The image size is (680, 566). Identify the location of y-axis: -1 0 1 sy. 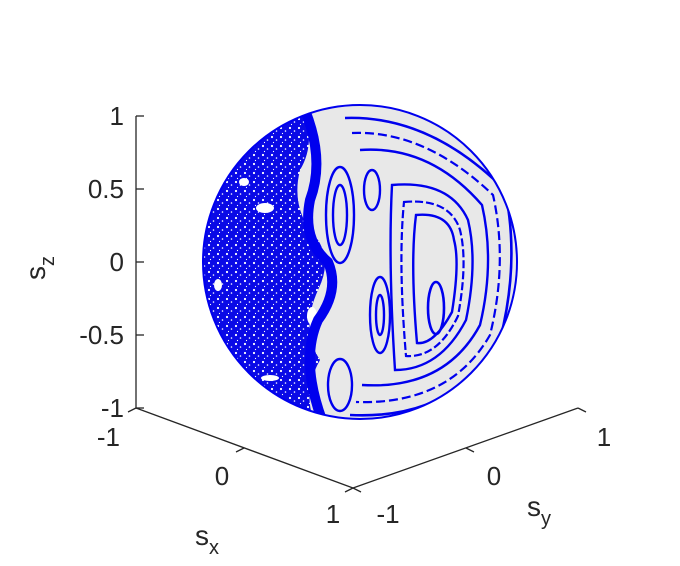
(481, 468).